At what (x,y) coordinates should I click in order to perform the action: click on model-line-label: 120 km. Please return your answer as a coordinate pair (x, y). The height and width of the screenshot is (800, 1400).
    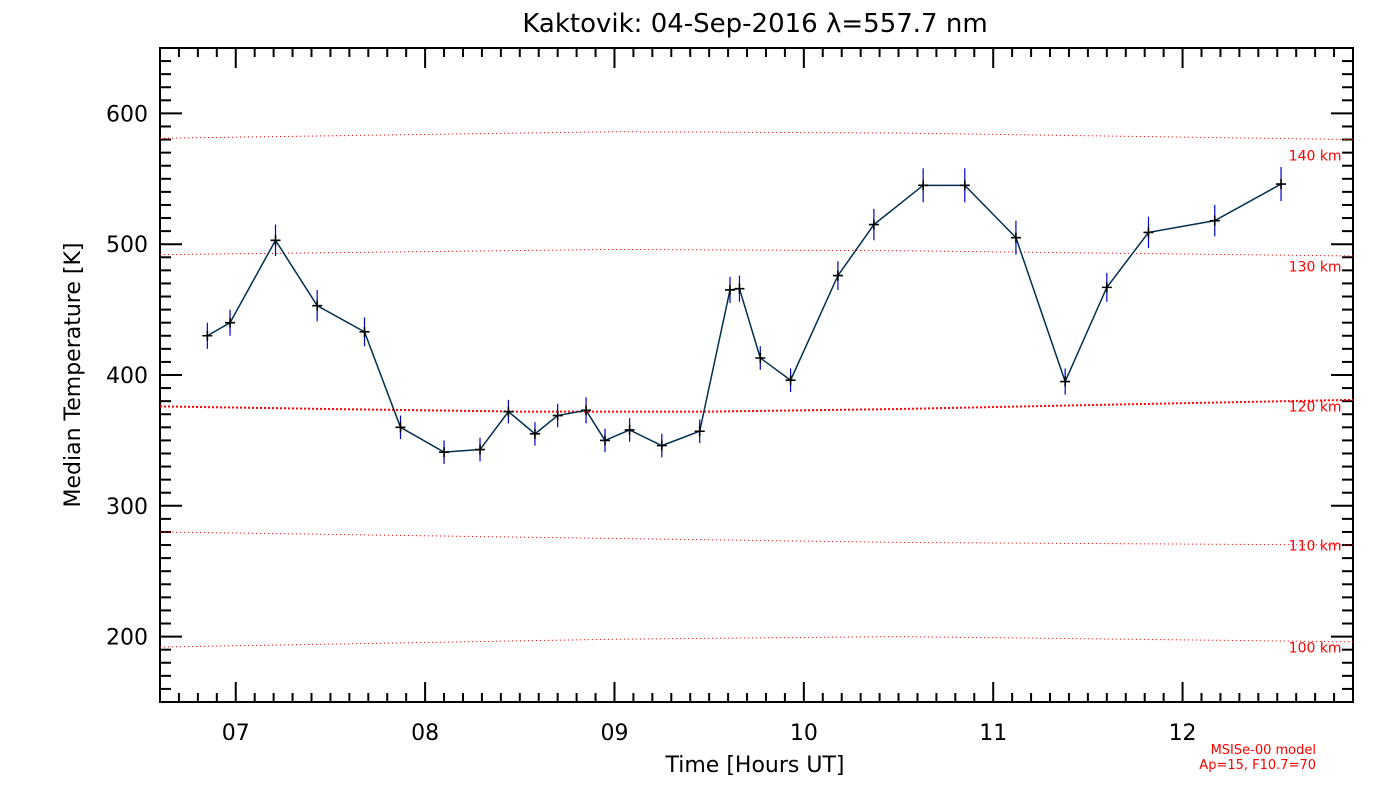
    Looking at the image, I should click on (1315, 408).